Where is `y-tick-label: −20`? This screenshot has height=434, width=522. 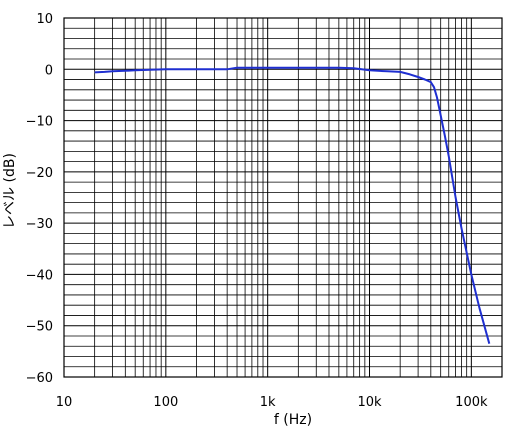 y-tick-label: −20 is located at coordinates (39, 173).